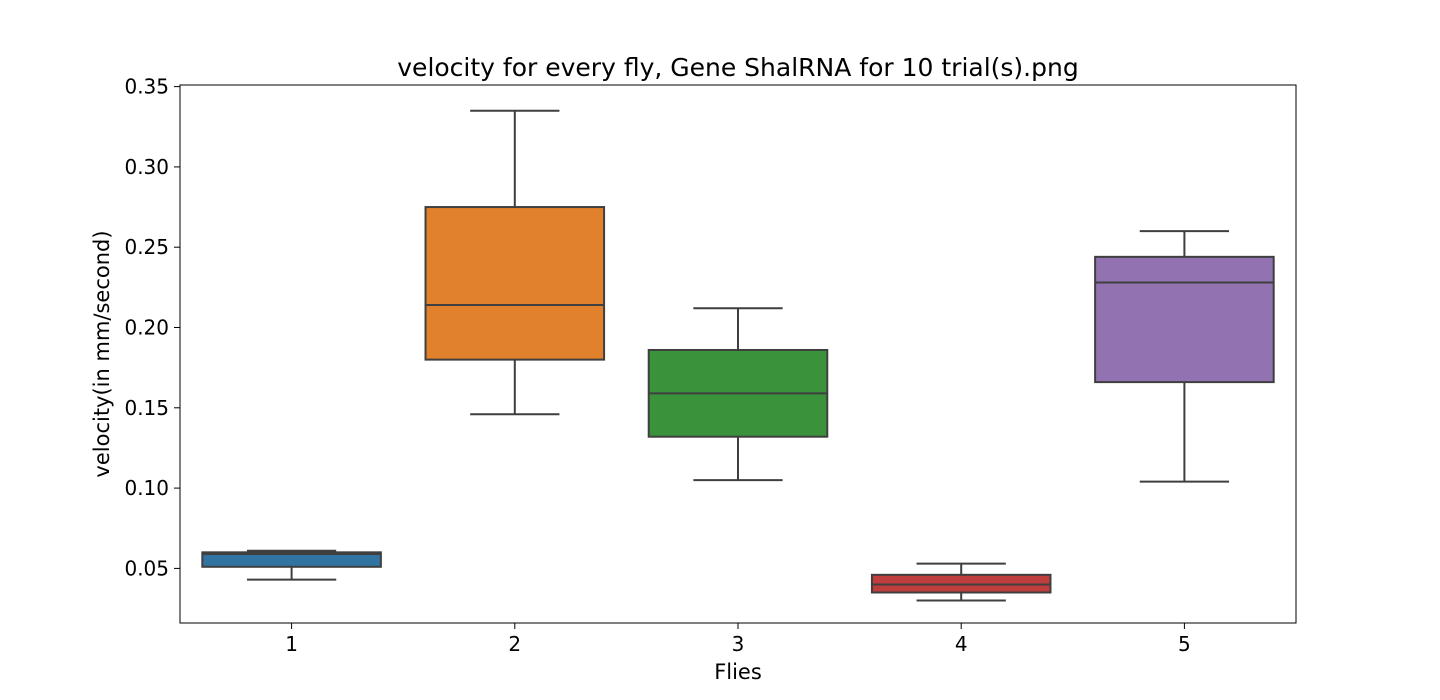 This screenshot has height=700, width=1440. Describe the element at coordinates (291, 644) in the screenshot. I see `x-tick-label: 1` at that location.